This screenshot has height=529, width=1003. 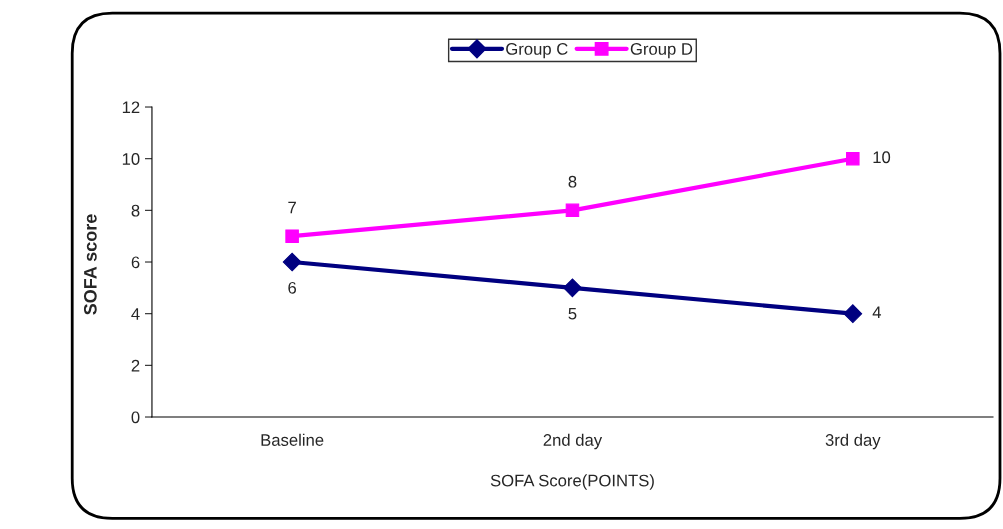 What do you see at coordinates (572, 313) in the screenshot?
I see `data-label: 5` at bounding box center [572, 313].